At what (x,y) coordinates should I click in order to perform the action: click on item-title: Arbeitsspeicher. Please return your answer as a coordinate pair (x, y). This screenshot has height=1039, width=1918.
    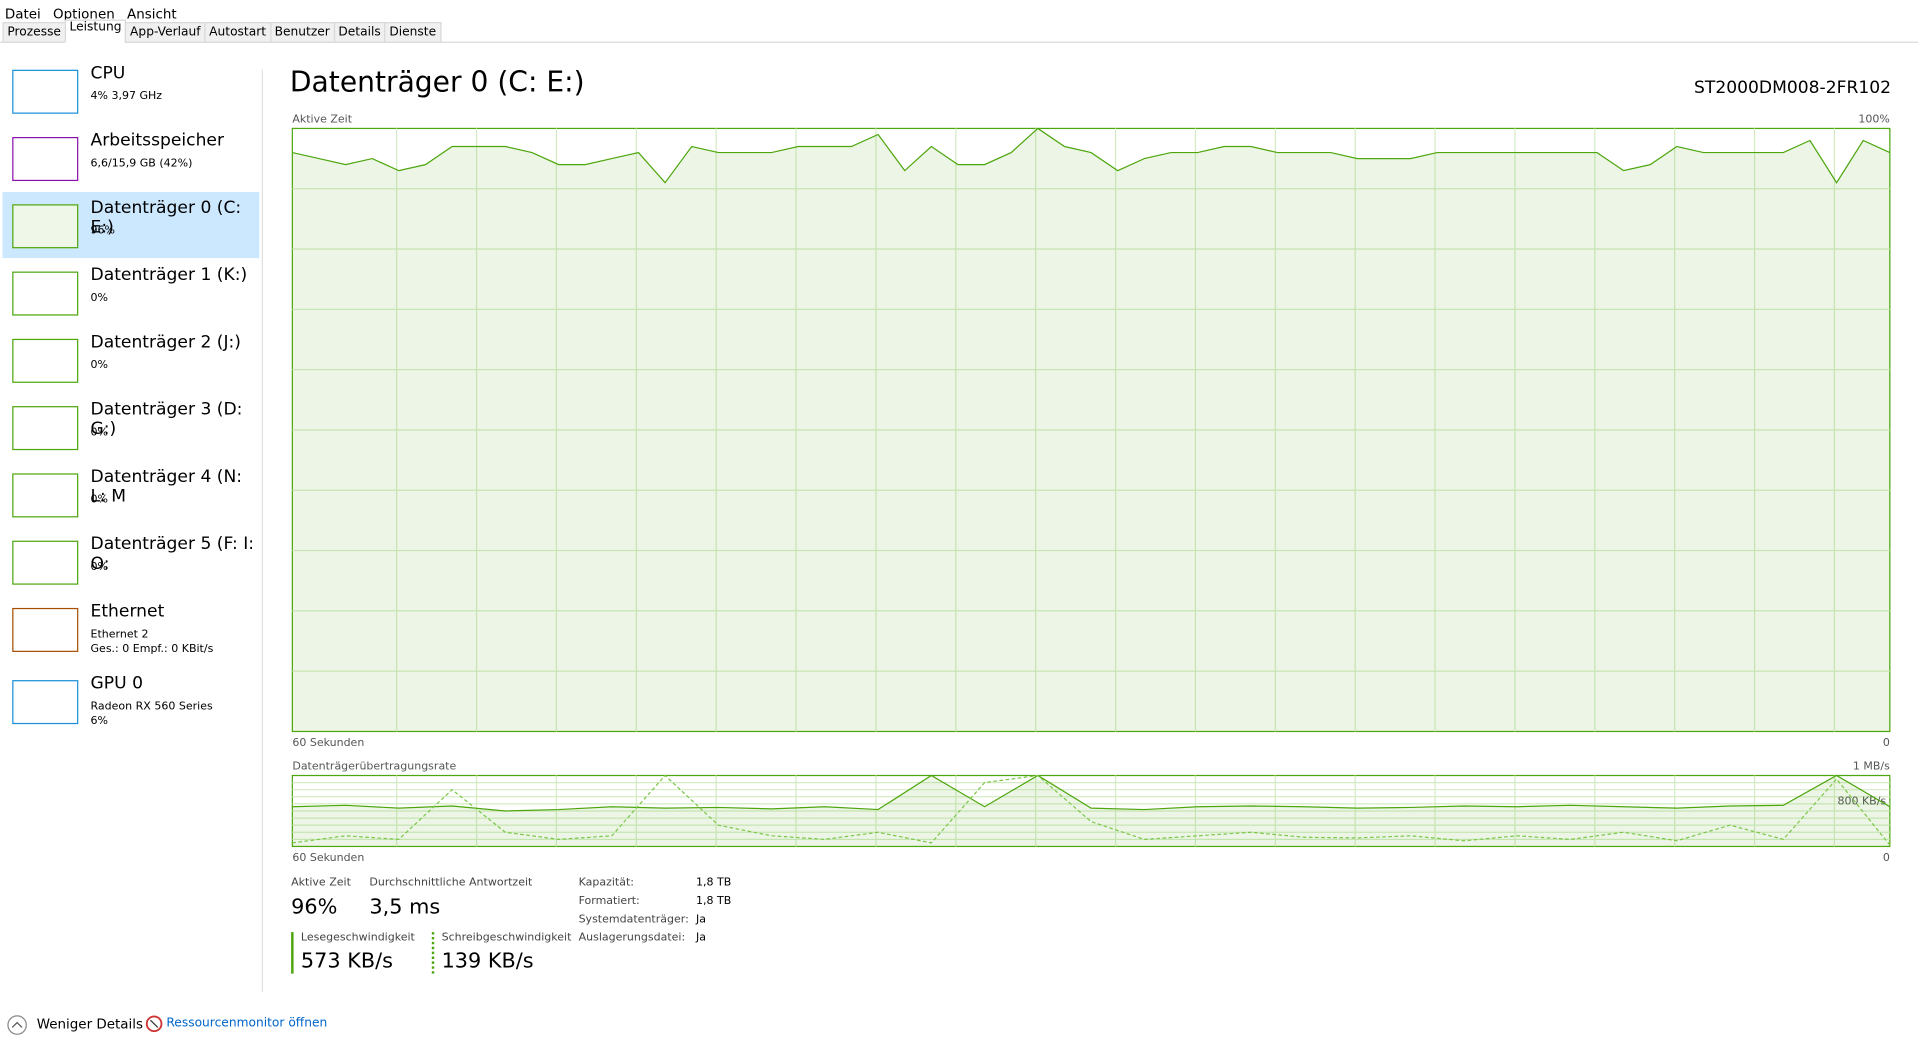
    Looking at the image, I should click on (157, 140).